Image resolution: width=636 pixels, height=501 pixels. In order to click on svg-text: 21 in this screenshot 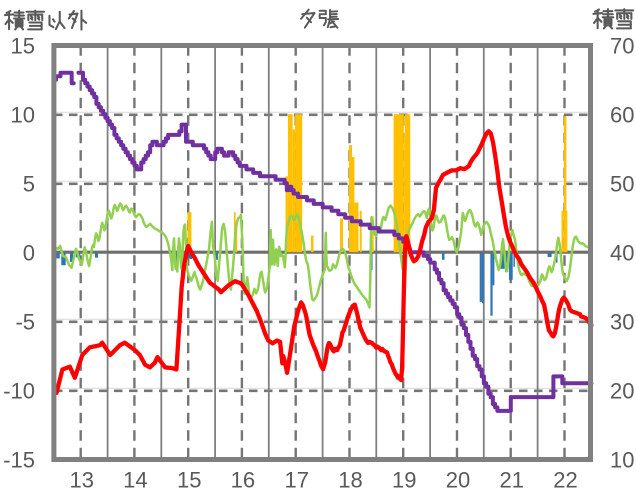, I will do `click(511, 480)`.